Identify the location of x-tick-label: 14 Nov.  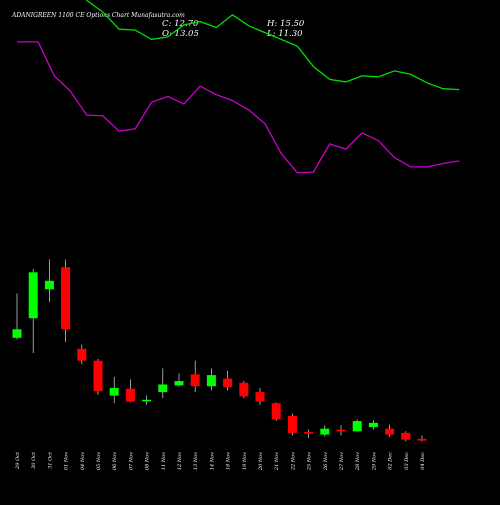
(212, 461).